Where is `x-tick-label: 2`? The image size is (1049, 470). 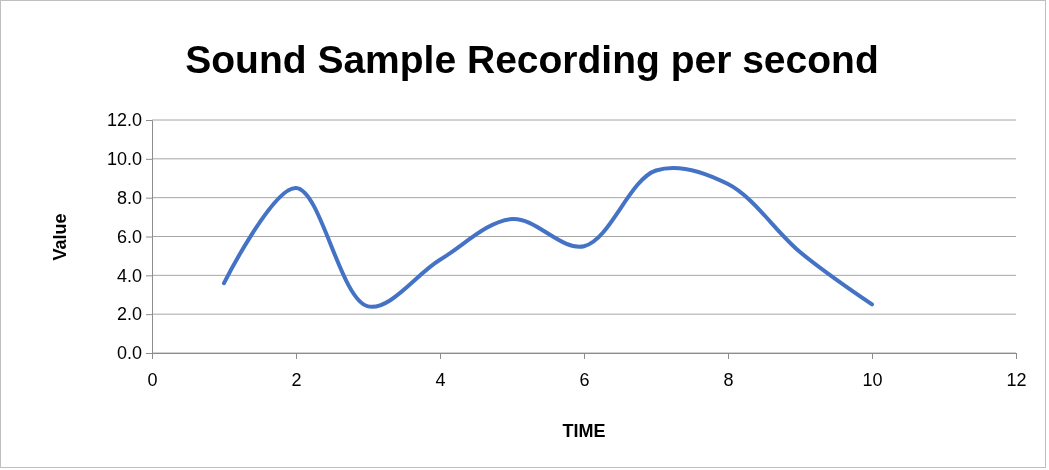
x-tick-label: 2 is located at coordinates (296, 379).